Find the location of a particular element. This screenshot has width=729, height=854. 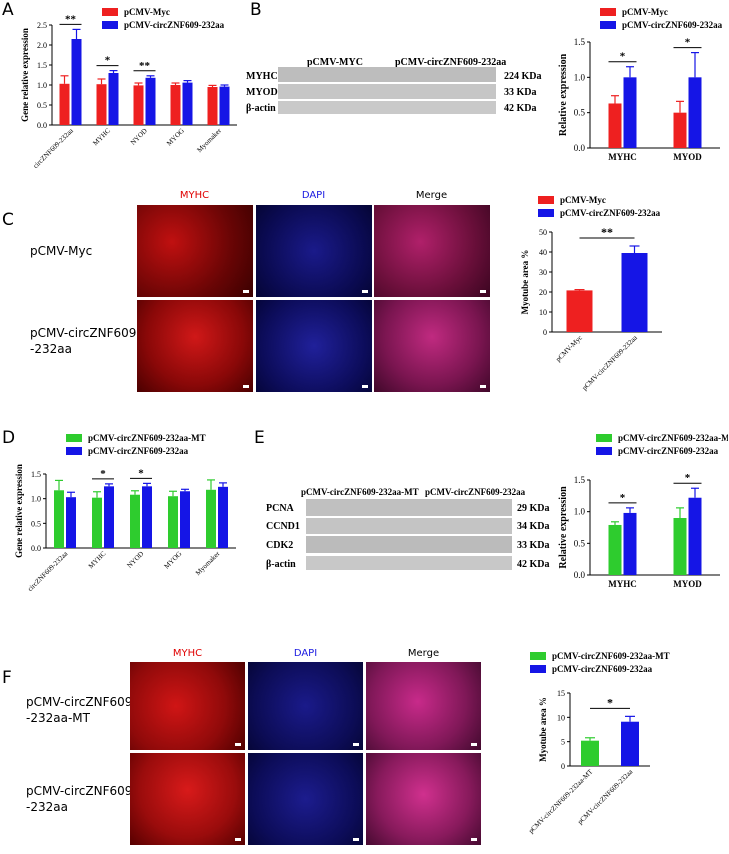

legend-f-label-1: pCMV-circZNF609-232aa-MT is located at coordinates (611, 656).